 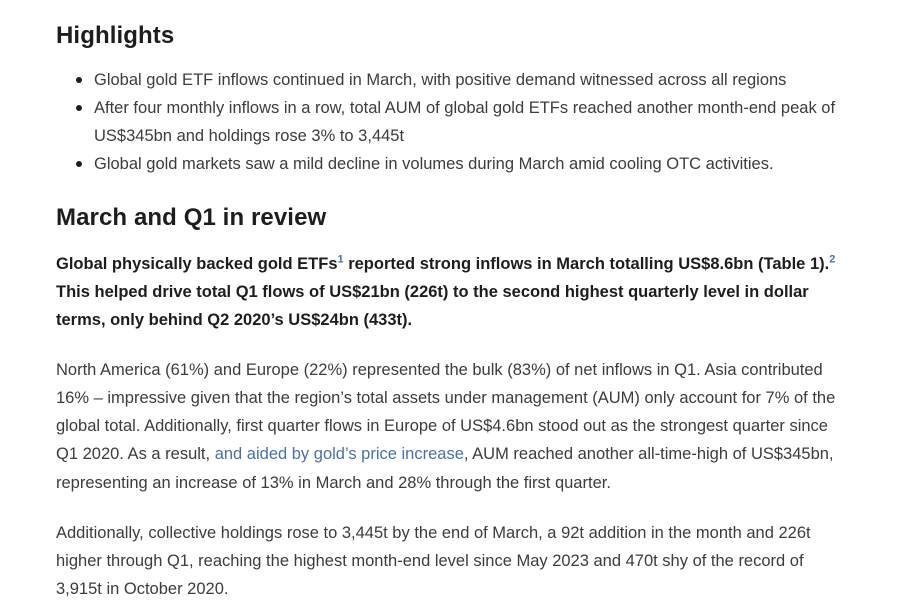 What do you see at coordinates (197, 264) in the screenshot?
I see `lead-text-1: Global physically backed gold ETFs` at bounding box center [197, 264].